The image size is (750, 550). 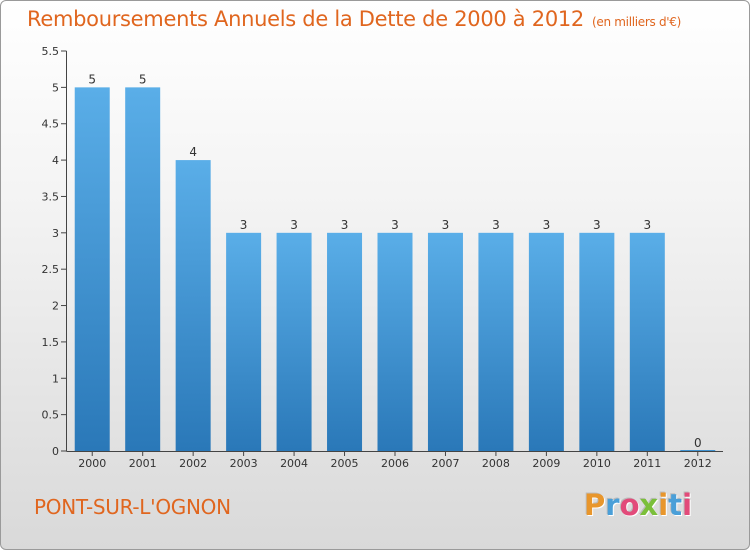 What do you see at coordinates (698, 443) in the screenshot?
I see `data-label: 0` at bounding box center [698, 443].